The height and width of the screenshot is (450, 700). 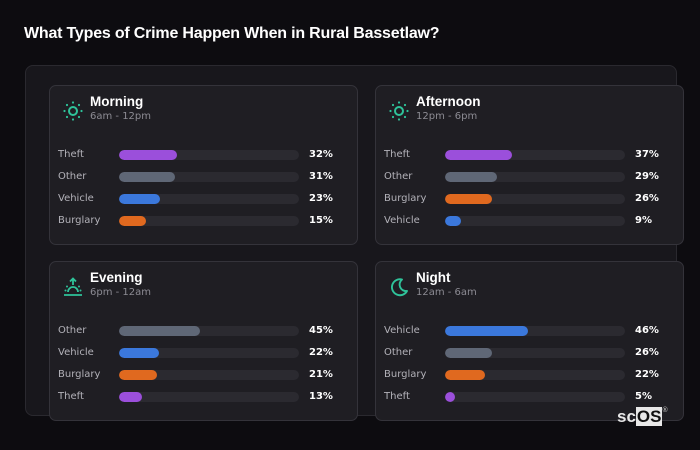 I want to click on bar-row-burglary: Burglary 15%, so click(x=205, y=221).